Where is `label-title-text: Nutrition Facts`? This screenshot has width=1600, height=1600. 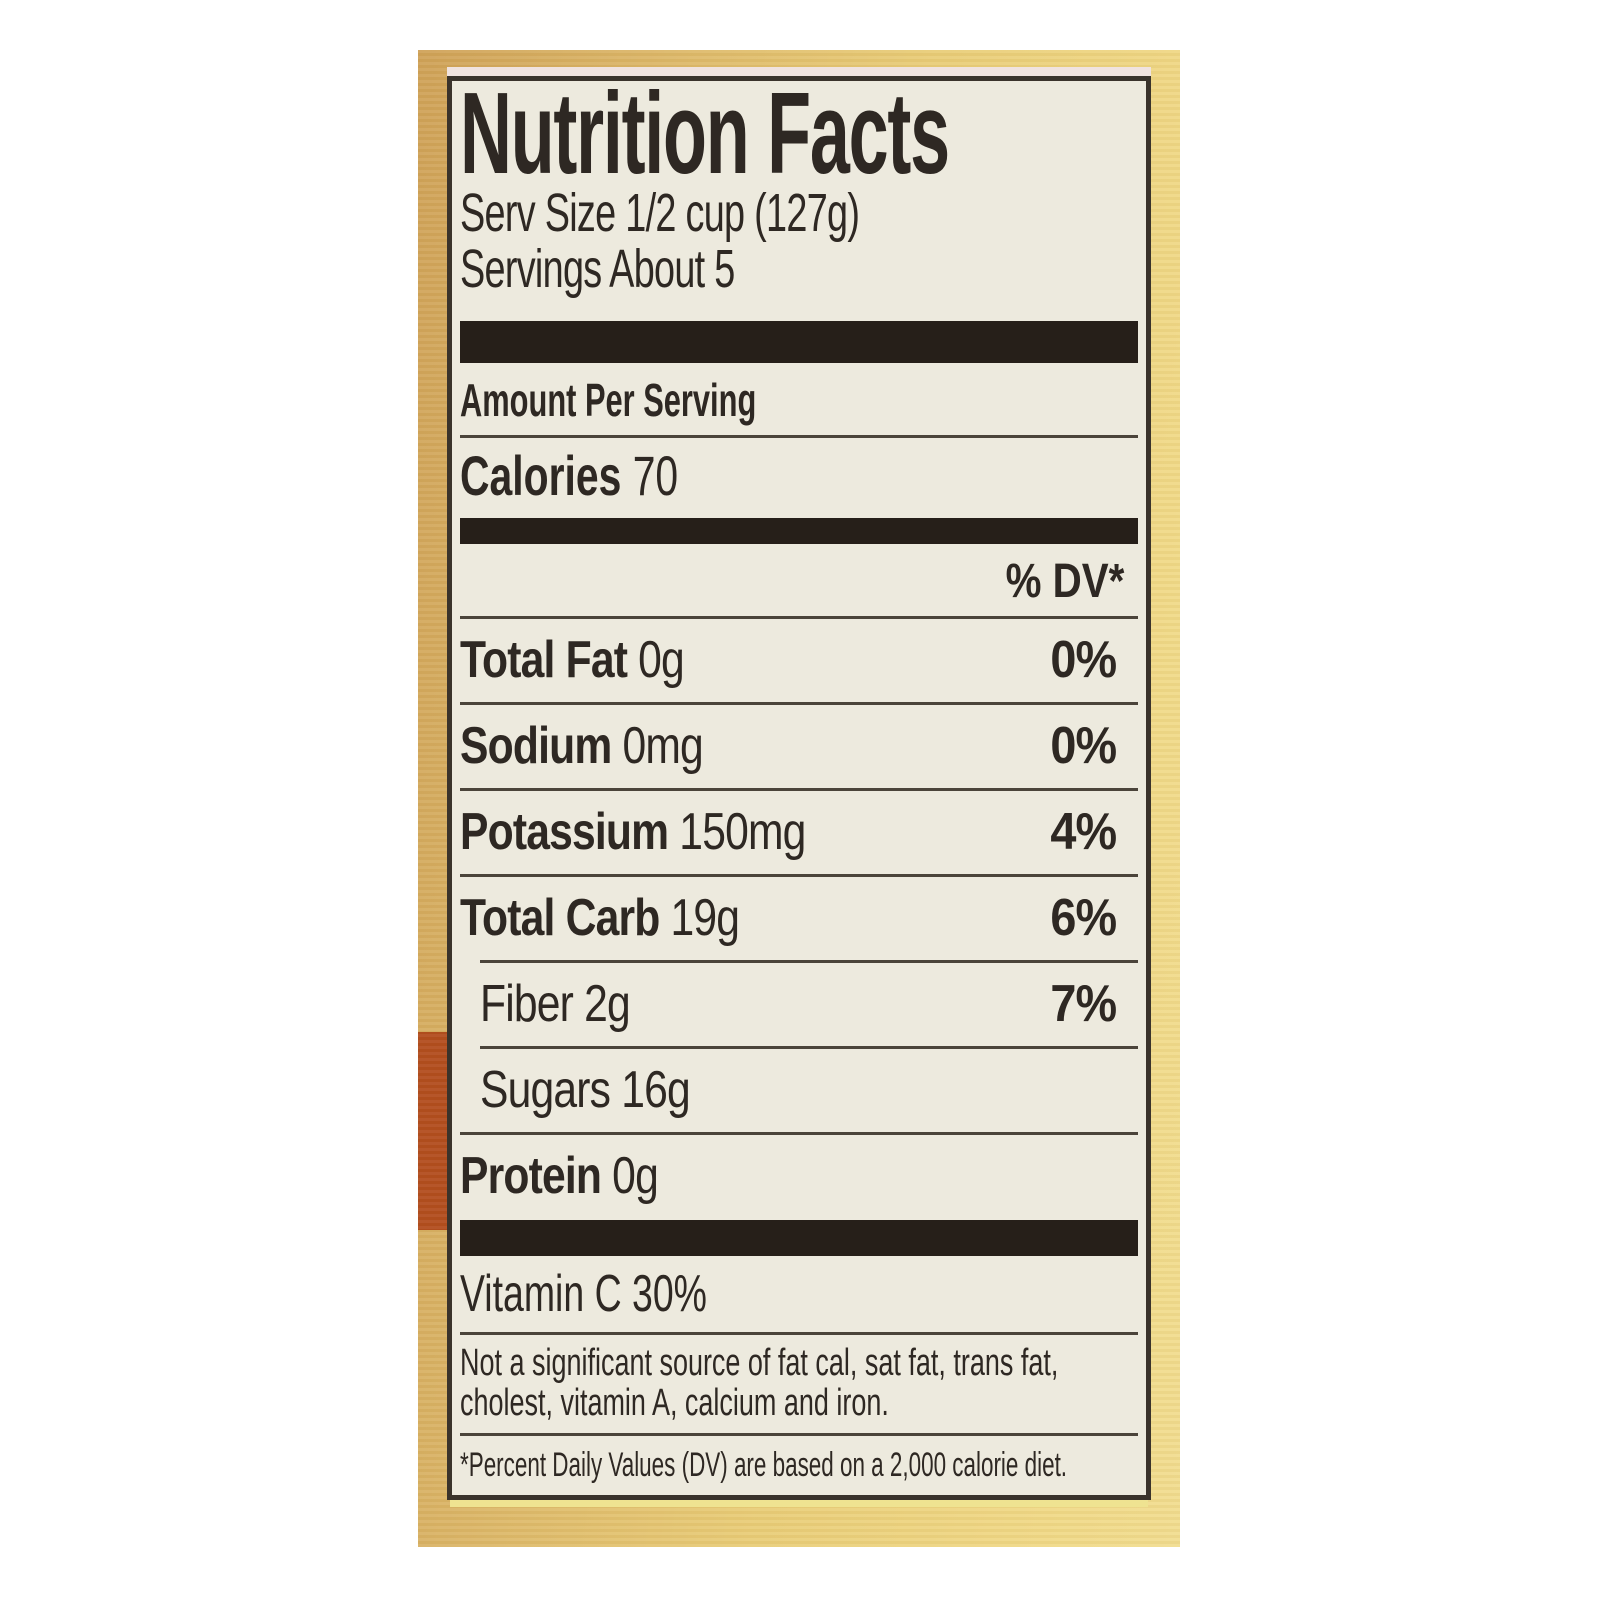
label-title-text: Nutrition Facts is located at coordinates (705, 133).